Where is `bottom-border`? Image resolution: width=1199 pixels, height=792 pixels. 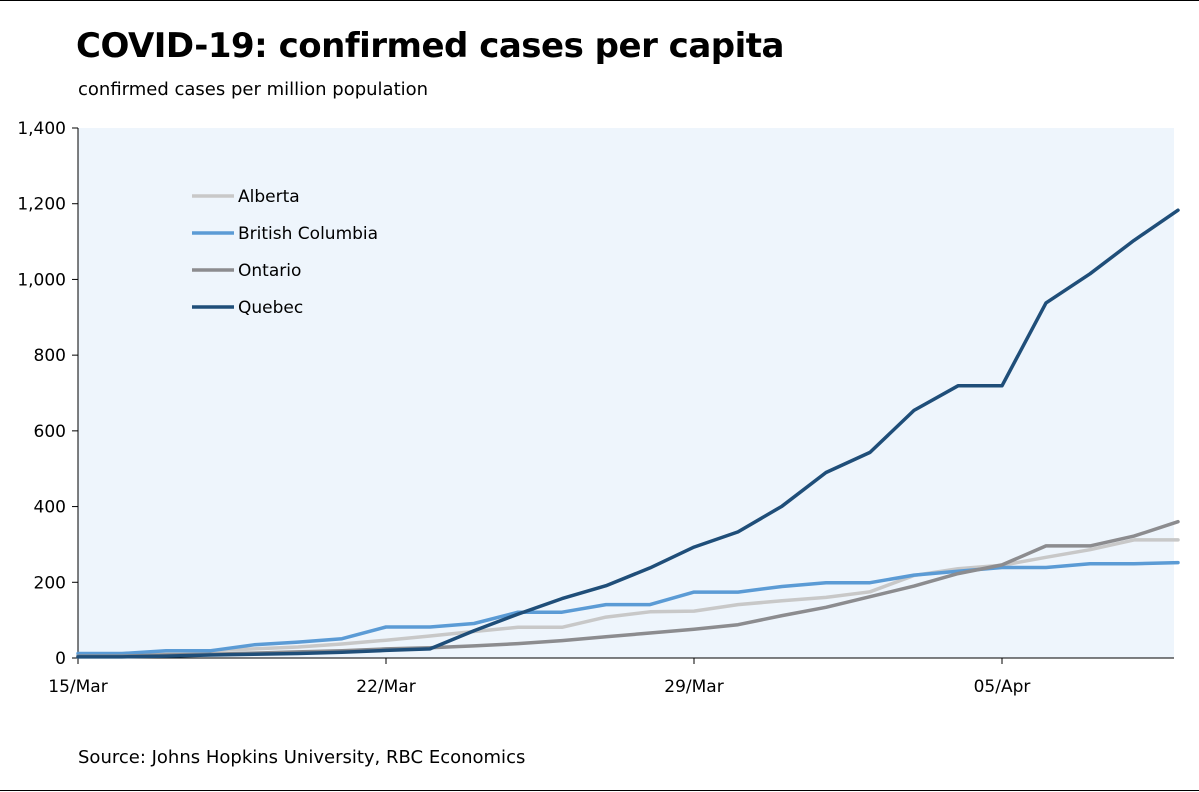 bottom-border is located at coordinates (599, 790).